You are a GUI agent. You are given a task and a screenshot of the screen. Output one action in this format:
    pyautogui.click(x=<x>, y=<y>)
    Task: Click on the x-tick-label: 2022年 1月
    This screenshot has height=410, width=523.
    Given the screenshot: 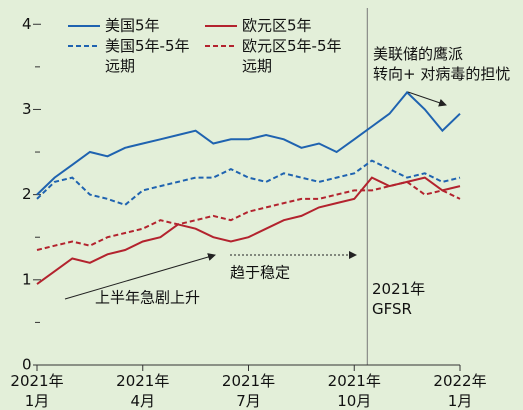 What is the action you would take?
    pyautogui.click(x=459, y=391)
    